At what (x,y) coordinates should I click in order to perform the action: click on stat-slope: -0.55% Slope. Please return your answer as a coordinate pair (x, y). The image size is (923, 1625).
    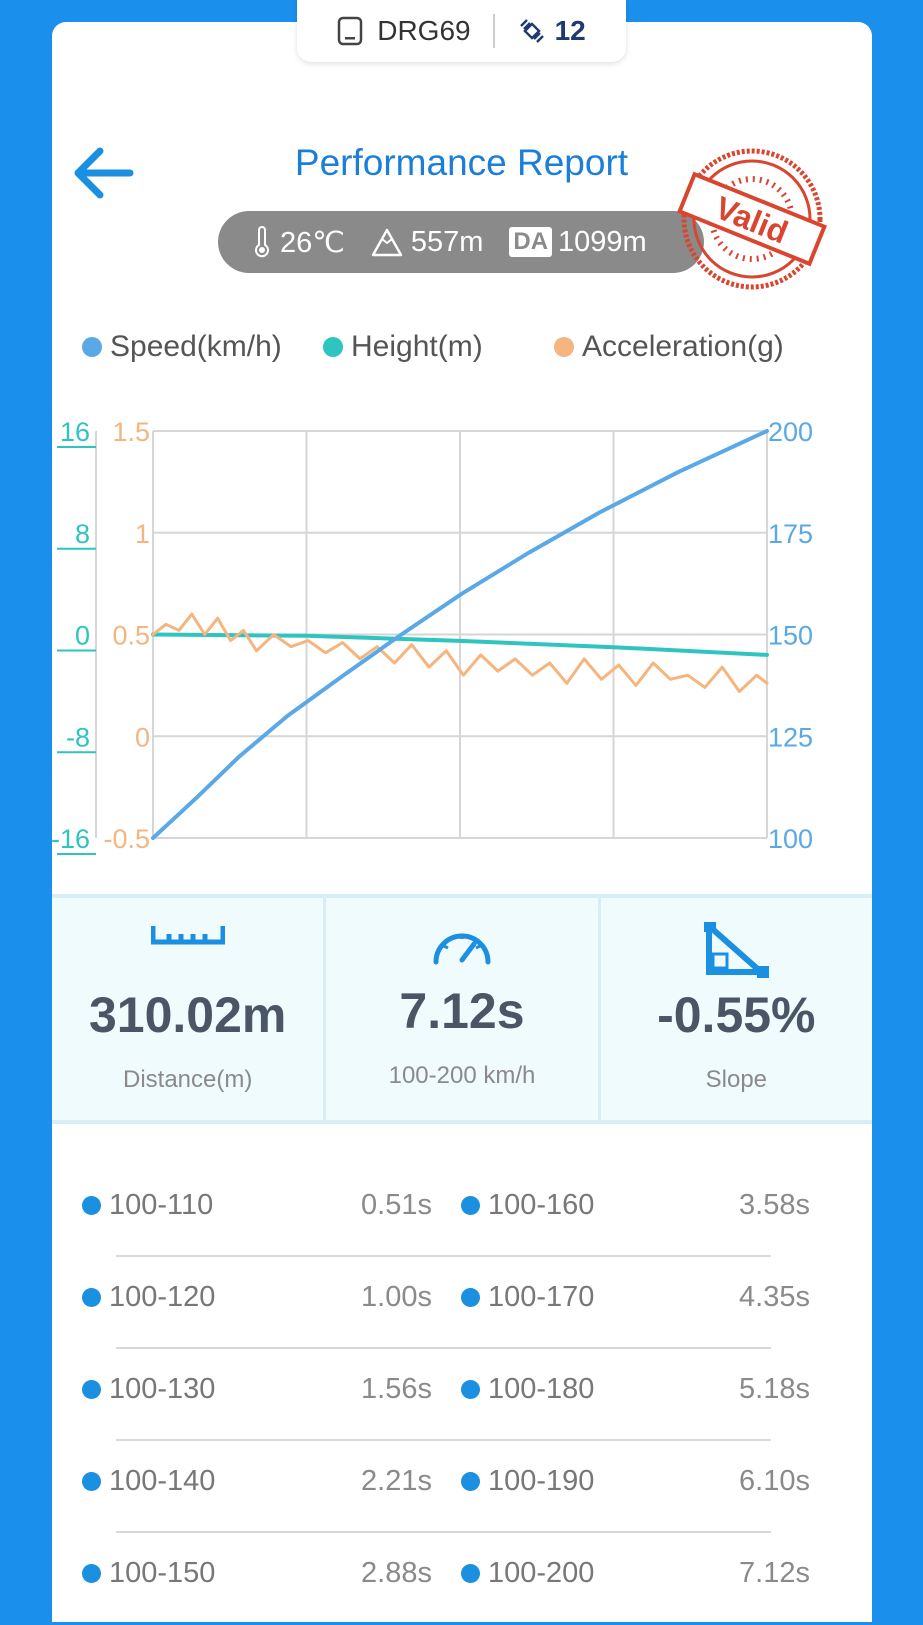
    Looking at the image, I should click on (734, 1009).